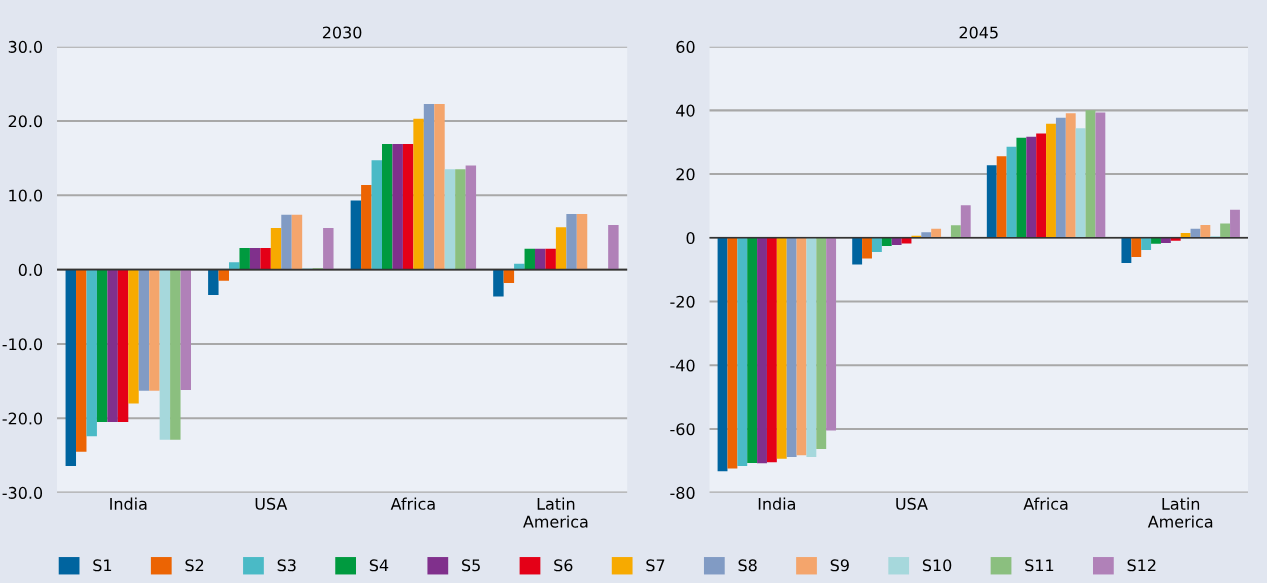  What do you see at coordinates (286, 565) in the screenshot?
I see `legend-label: S3` at bounding box center [286, 565].